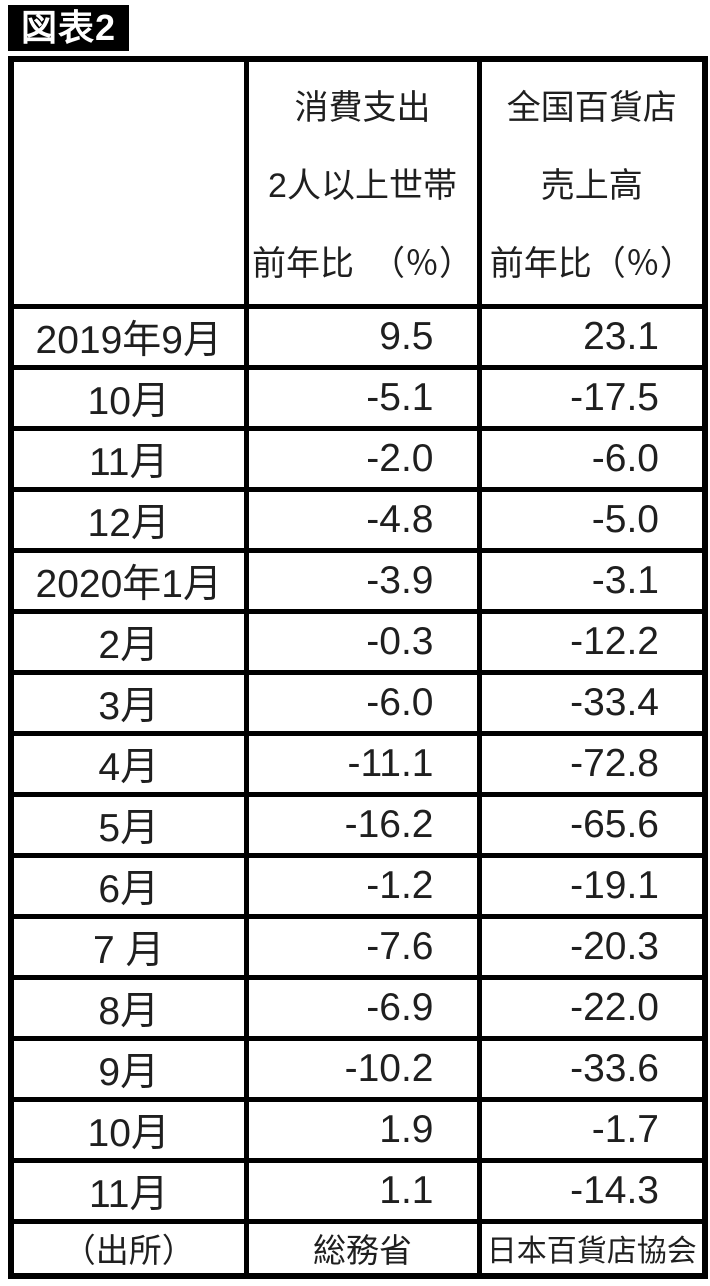 The height and width of the screenshot is (1286, 710). What do you see at coordinates (362, 1190) in the screenshot?
I see `consumption-cell: 1.1` at bounding box center [362, 1190].